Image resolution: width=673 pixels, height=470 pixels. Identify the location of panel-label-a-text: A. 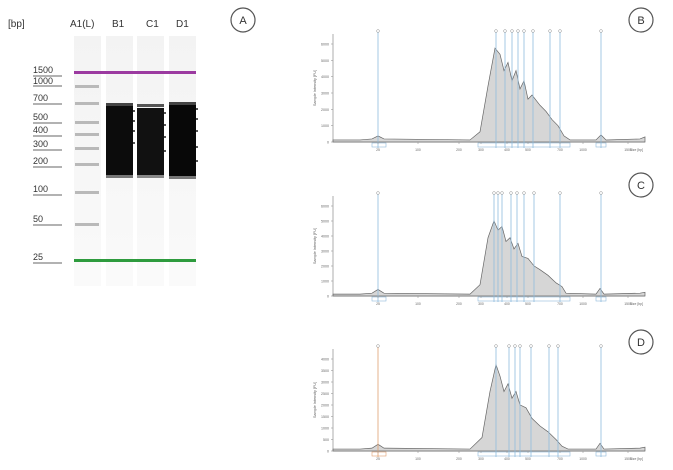
(243, 21).